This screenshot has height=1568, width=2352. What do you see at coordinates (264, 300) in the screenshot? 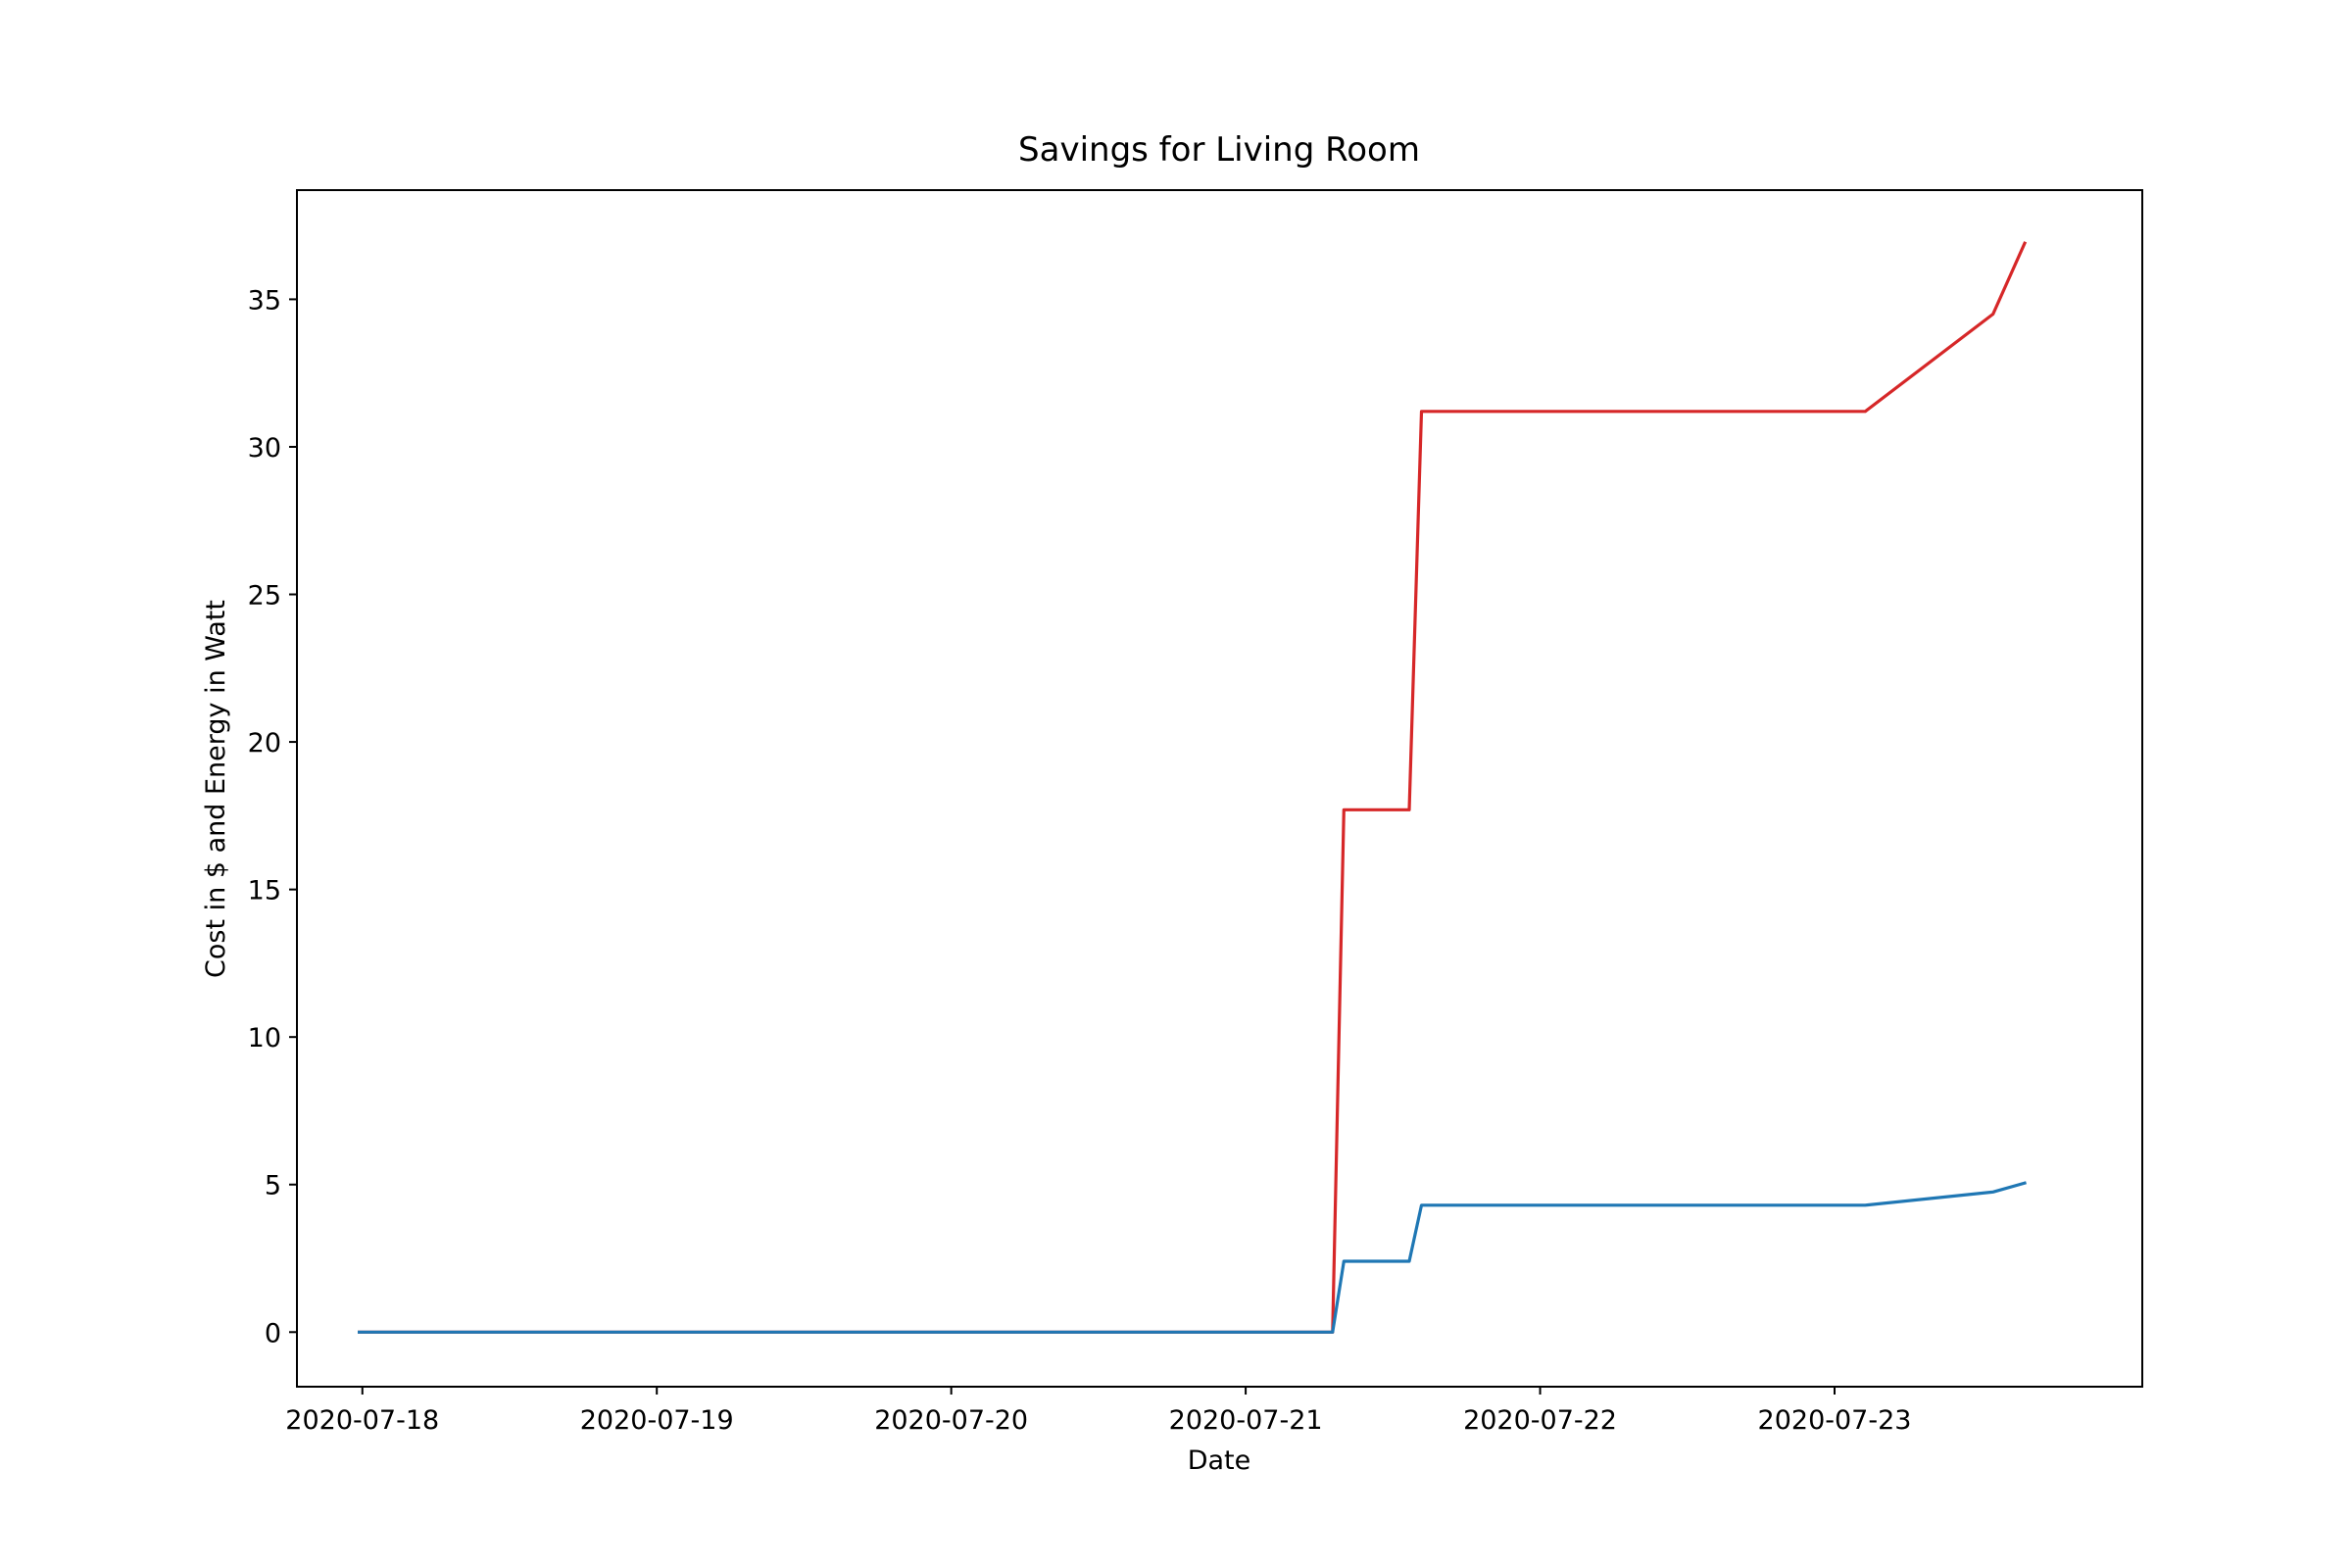
I see `y-tick-label: 35` at bounding box center [264, 300].